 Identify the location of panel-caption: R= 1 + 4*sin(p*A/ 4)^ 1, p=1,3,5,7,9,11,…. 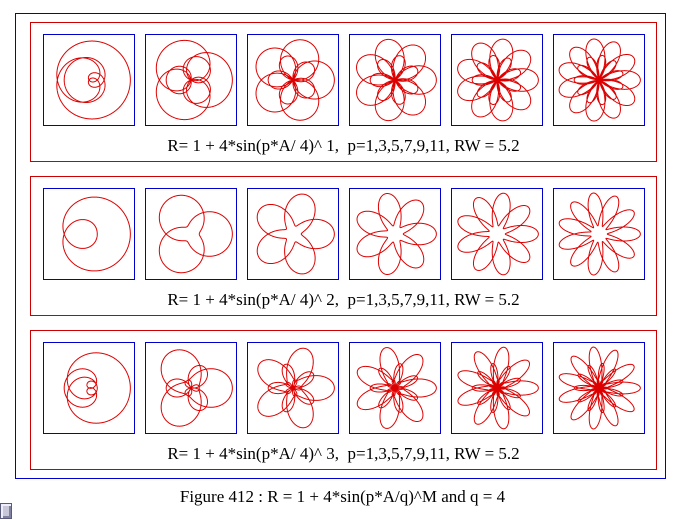
(343, 145).